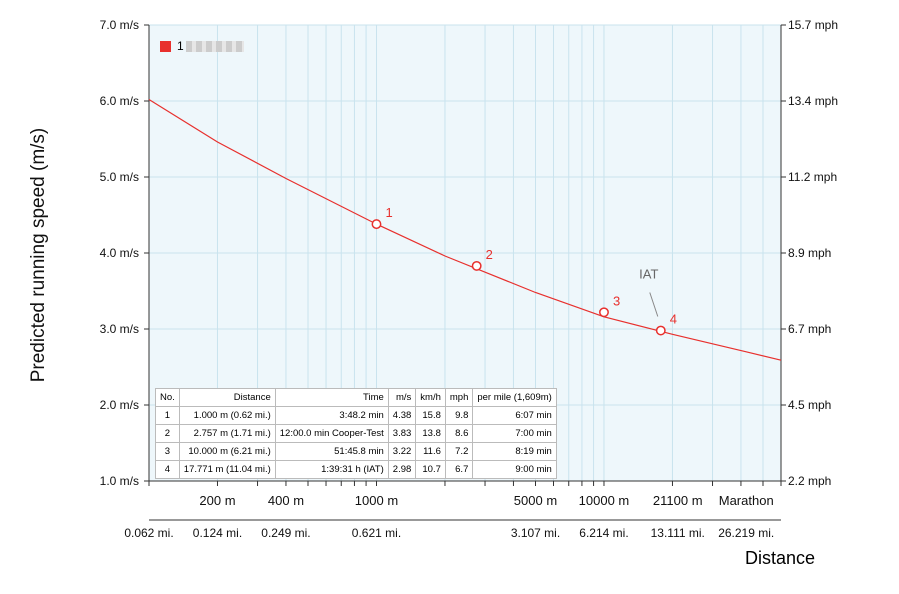  Describe the element at coordinates (227, 397) in the screenshot. I see `table-header: Distance` at that location.